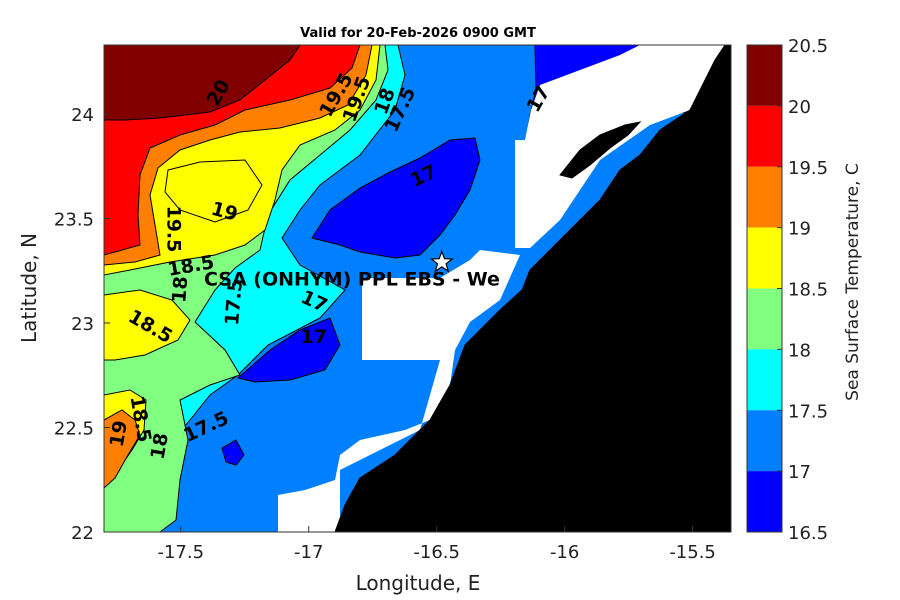  I want to click on cold-spot-small, so click(233, 452).